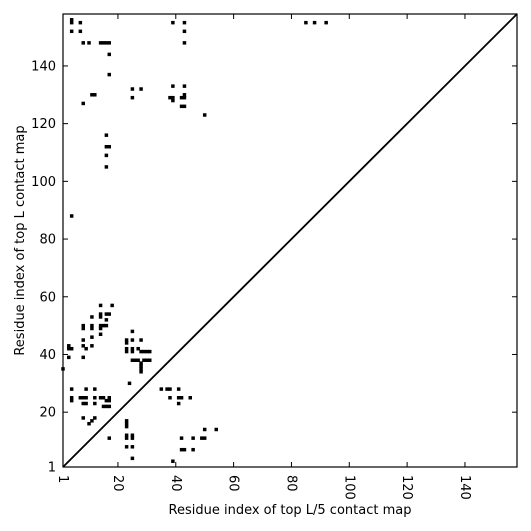  I want to click on y-tick-label: 60, so click(47, 297).